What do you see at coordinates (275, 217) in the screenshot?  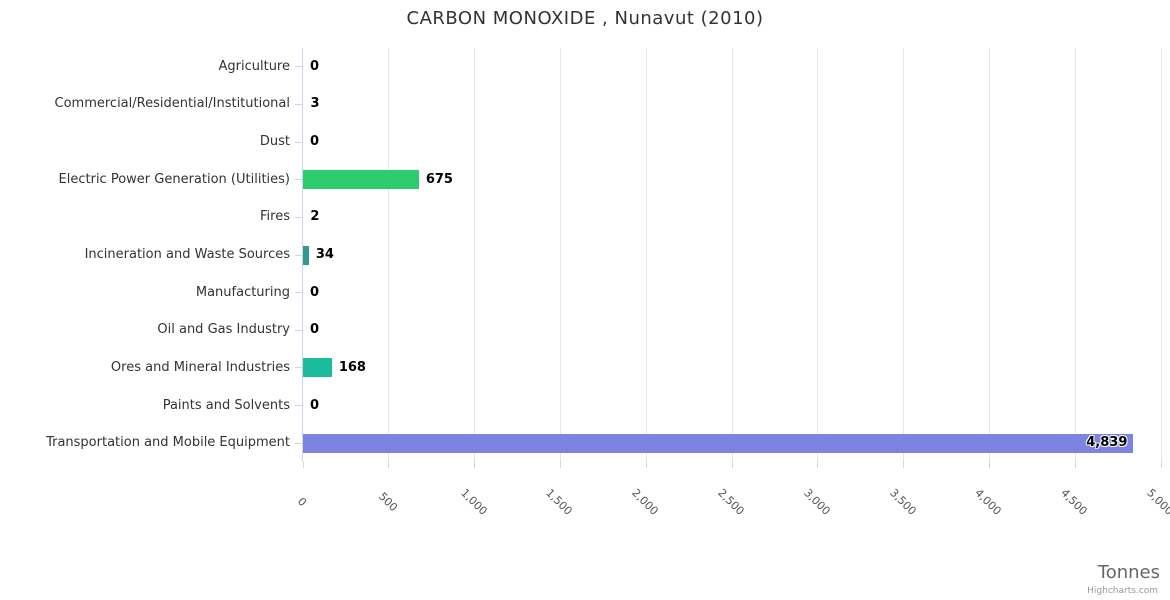 I see `category-label: Fires` at bounding box center [275, 217].